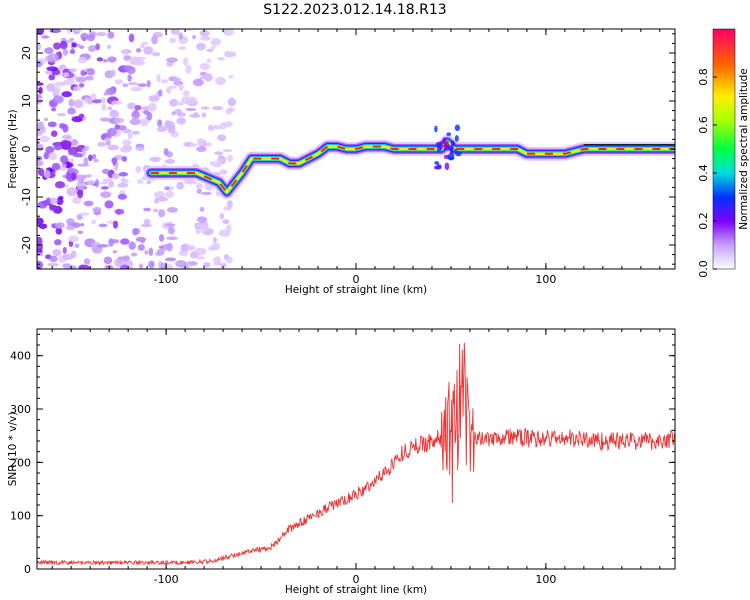 This screenshot has width=750, height=600. Describe the element at coordinates (13, 148) in the screenshot. I see `heatmap-y-label: Frequency (Hz)` at that location.